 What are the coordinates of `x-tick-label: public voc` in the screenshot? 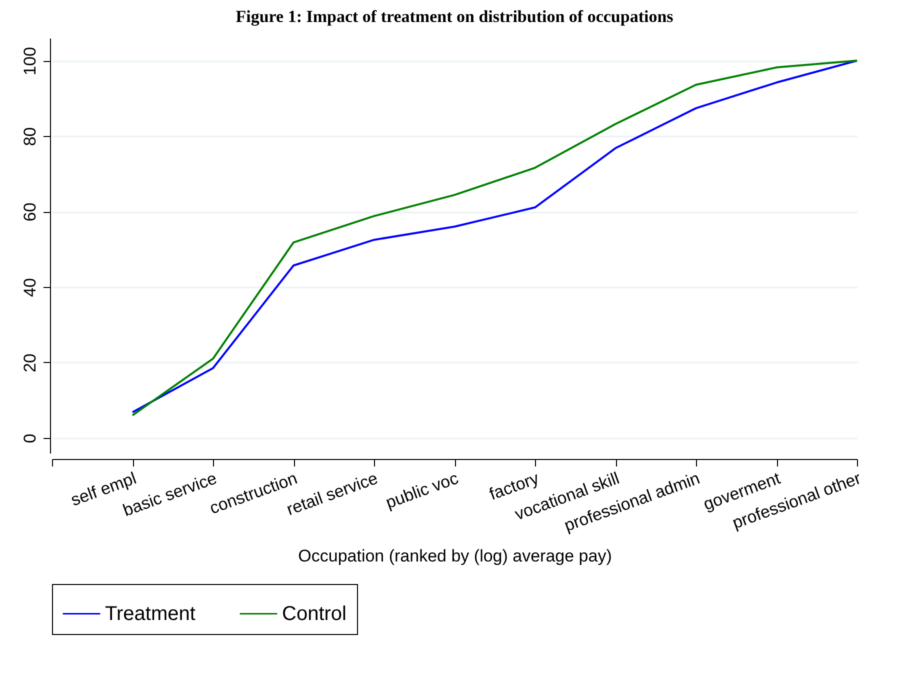 It's located at (422, 490).